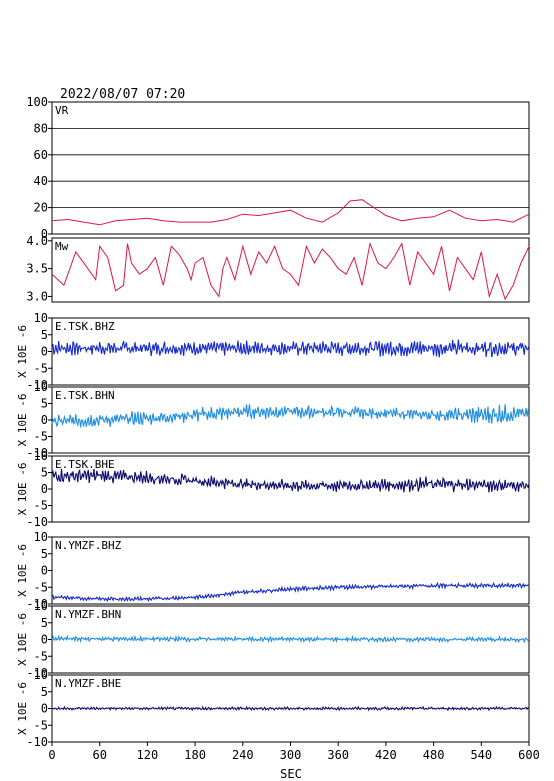 Image resolution: width=554 pixels, height=781 pixels. What do you see at coordinates (481, 755) in the screenshot?
I see `x-tick-label: 540` at bounding box center [481, 755].